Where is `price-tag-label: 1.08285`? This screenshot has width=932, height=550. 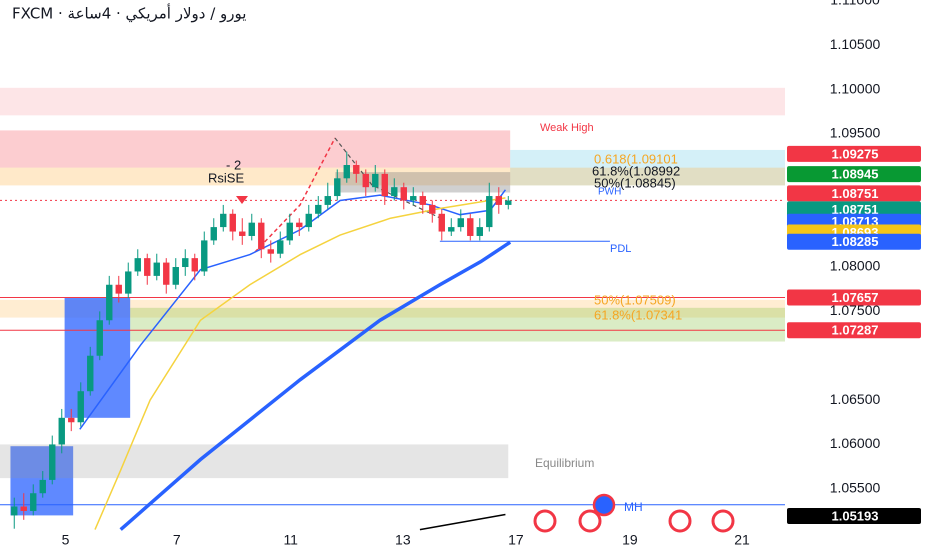
price-tag-label: 1.08285 is located at coordinates (855, 241).